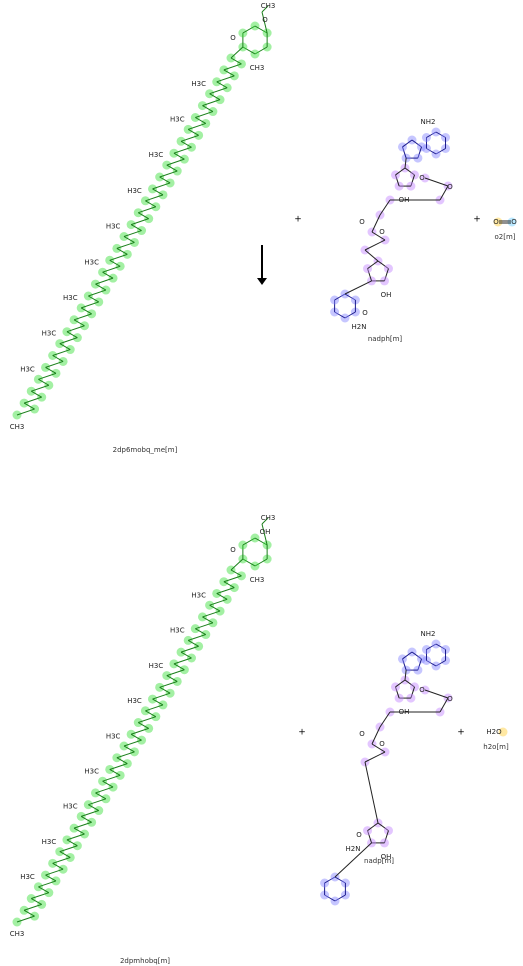 Image resolution: width=523 pixels, height=966 pixels. I want to click on molecule-name: nadp[m], so click(379, 861).